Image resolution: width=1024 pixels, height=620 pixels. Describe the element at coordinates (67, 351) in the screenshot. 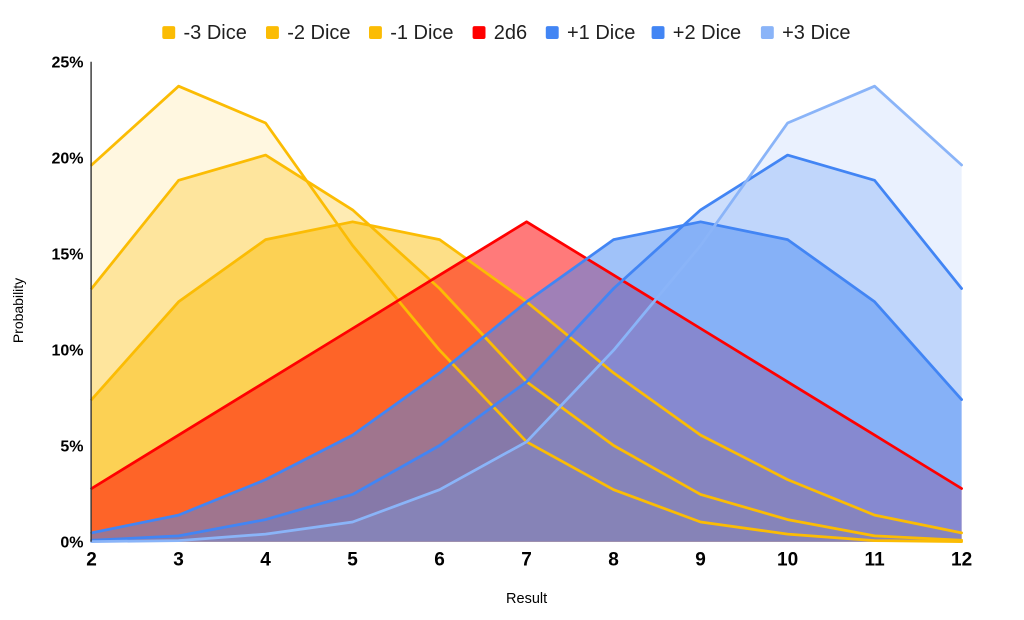

I see `svg-text: 10%` at that location.